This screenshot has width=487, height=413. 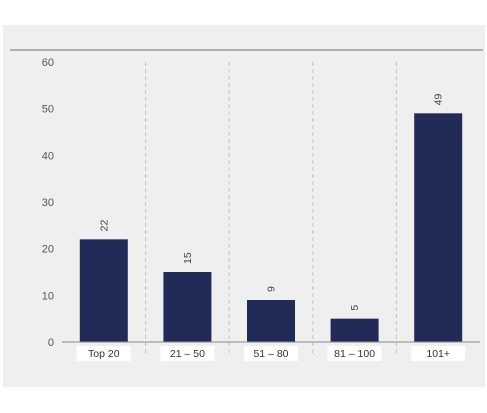 I want to click on category-label: 51 – 80, so click(x=270, y=354).